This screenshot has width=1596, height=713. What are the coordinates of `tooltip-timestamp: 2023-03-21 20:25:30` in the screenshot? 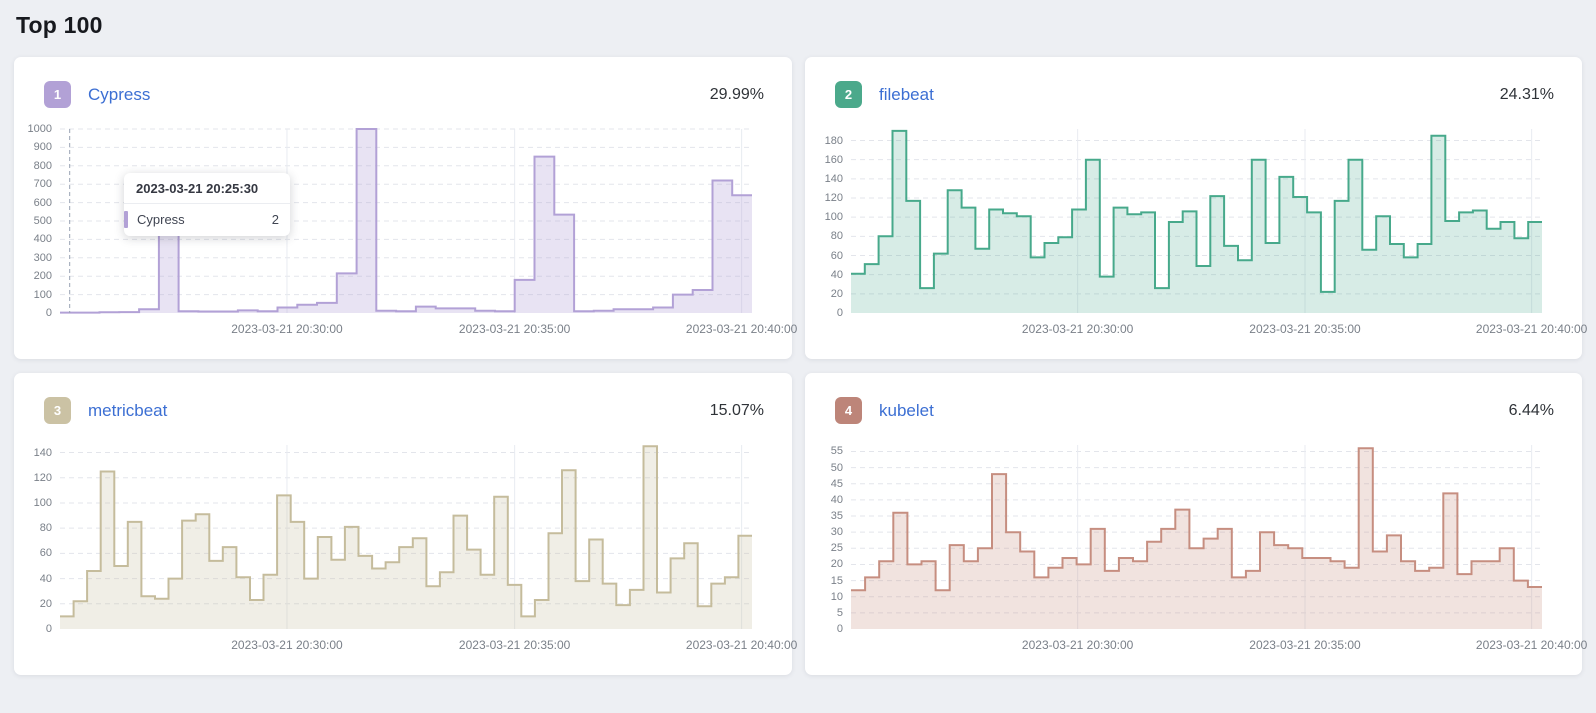 It's located at (207, 188).